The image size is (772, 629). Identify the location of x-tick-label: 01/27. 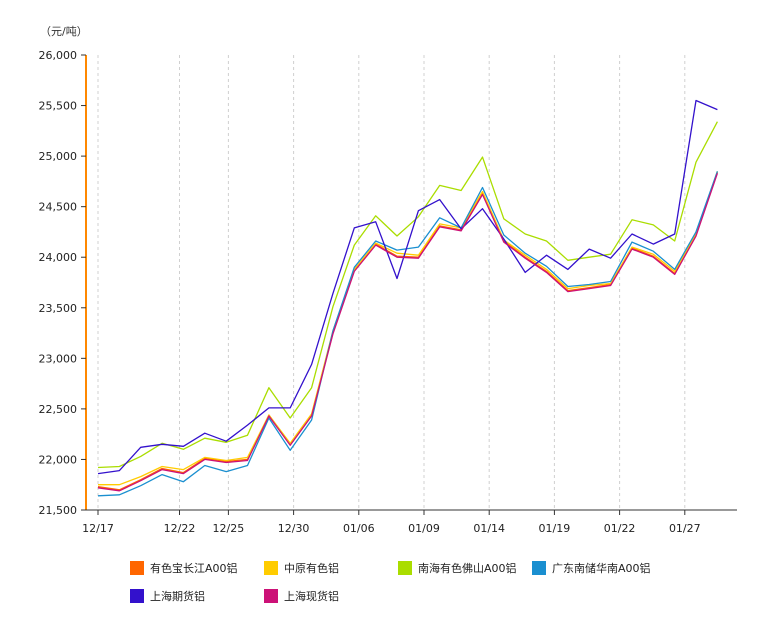
(685, 528).